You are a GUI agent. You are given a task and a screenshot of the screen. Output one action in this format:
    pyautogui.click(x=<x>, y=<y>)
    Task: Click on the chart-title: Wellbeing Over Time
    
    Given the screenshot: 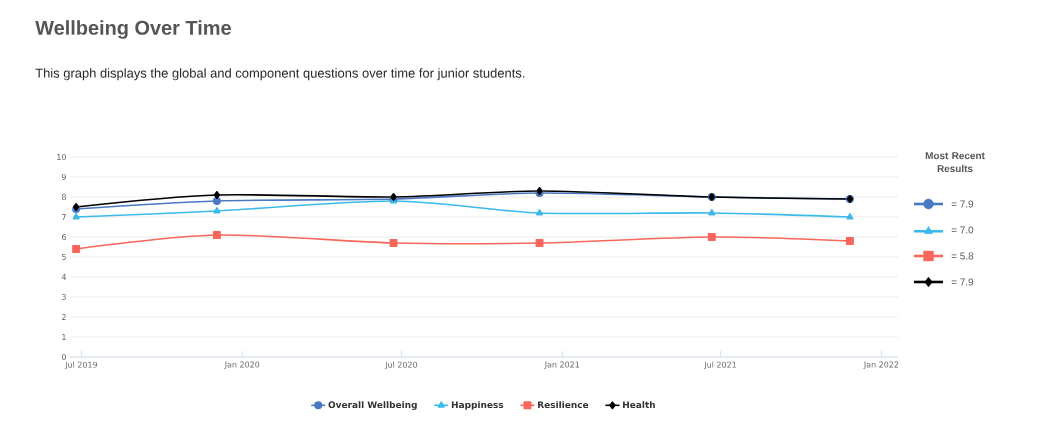 What is the action you would take?
    pyautogui.click(x=133, y=29)
    